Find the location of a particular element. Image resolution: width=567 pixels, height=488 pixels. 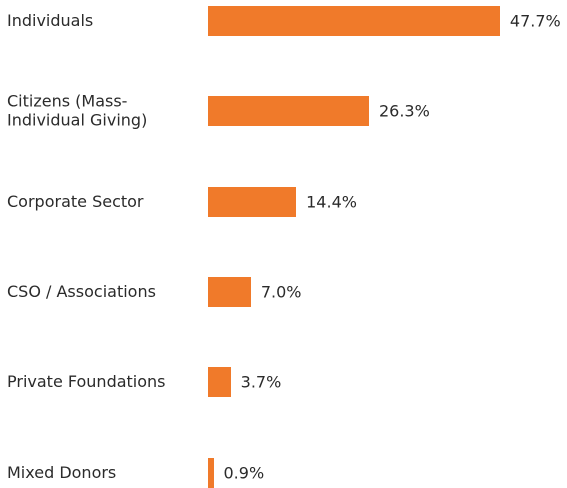

value-label: 47.7% is located at coordinates (535, 21).